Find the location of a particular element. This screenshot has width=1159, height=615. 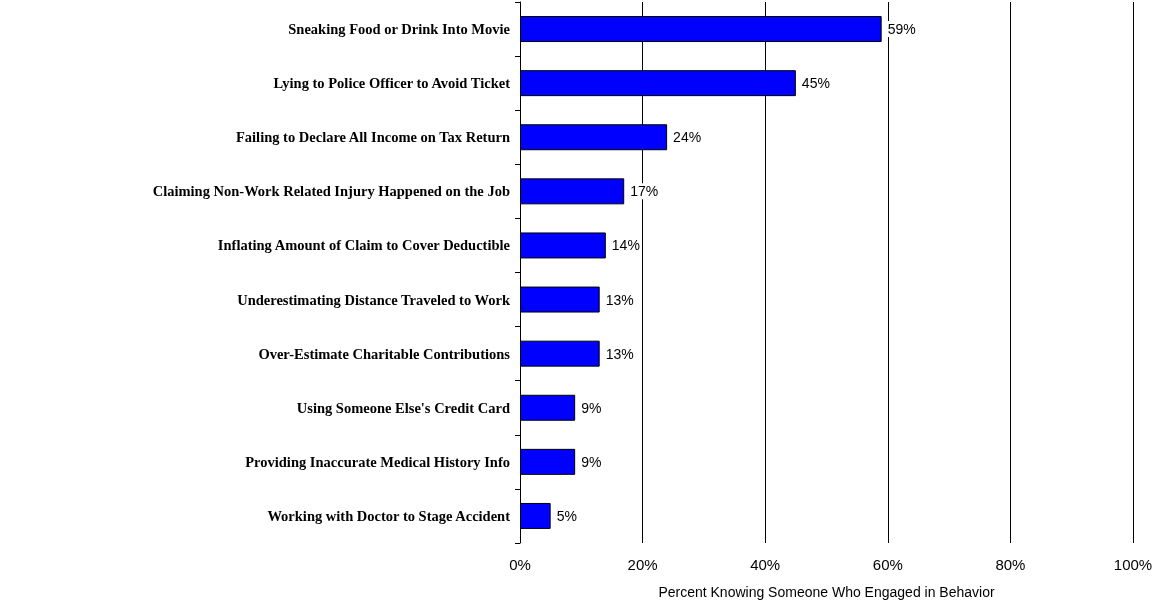

y-tick-label: Inflating Amount of Claim to Cover Deductible is located at coordinates (364, 245).